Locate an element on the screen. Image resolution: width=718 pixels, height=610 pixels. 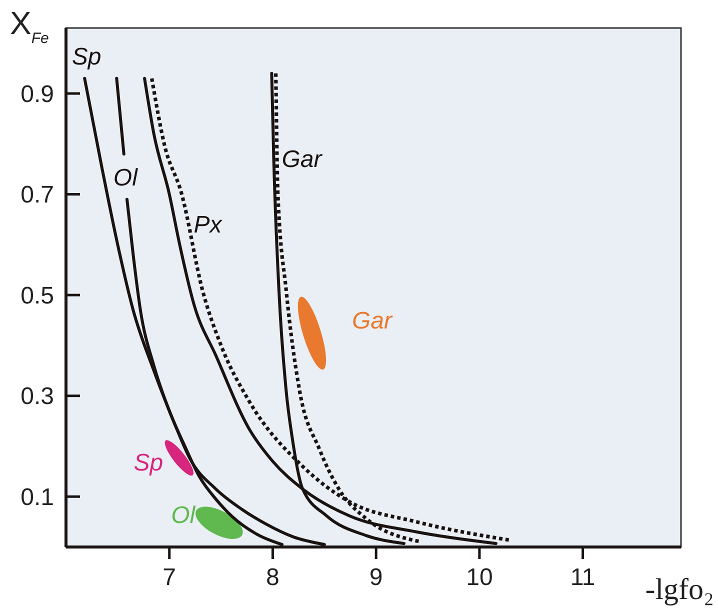
y-axis-title: X$_{Fe}$ is located at coordinates (29, 25).